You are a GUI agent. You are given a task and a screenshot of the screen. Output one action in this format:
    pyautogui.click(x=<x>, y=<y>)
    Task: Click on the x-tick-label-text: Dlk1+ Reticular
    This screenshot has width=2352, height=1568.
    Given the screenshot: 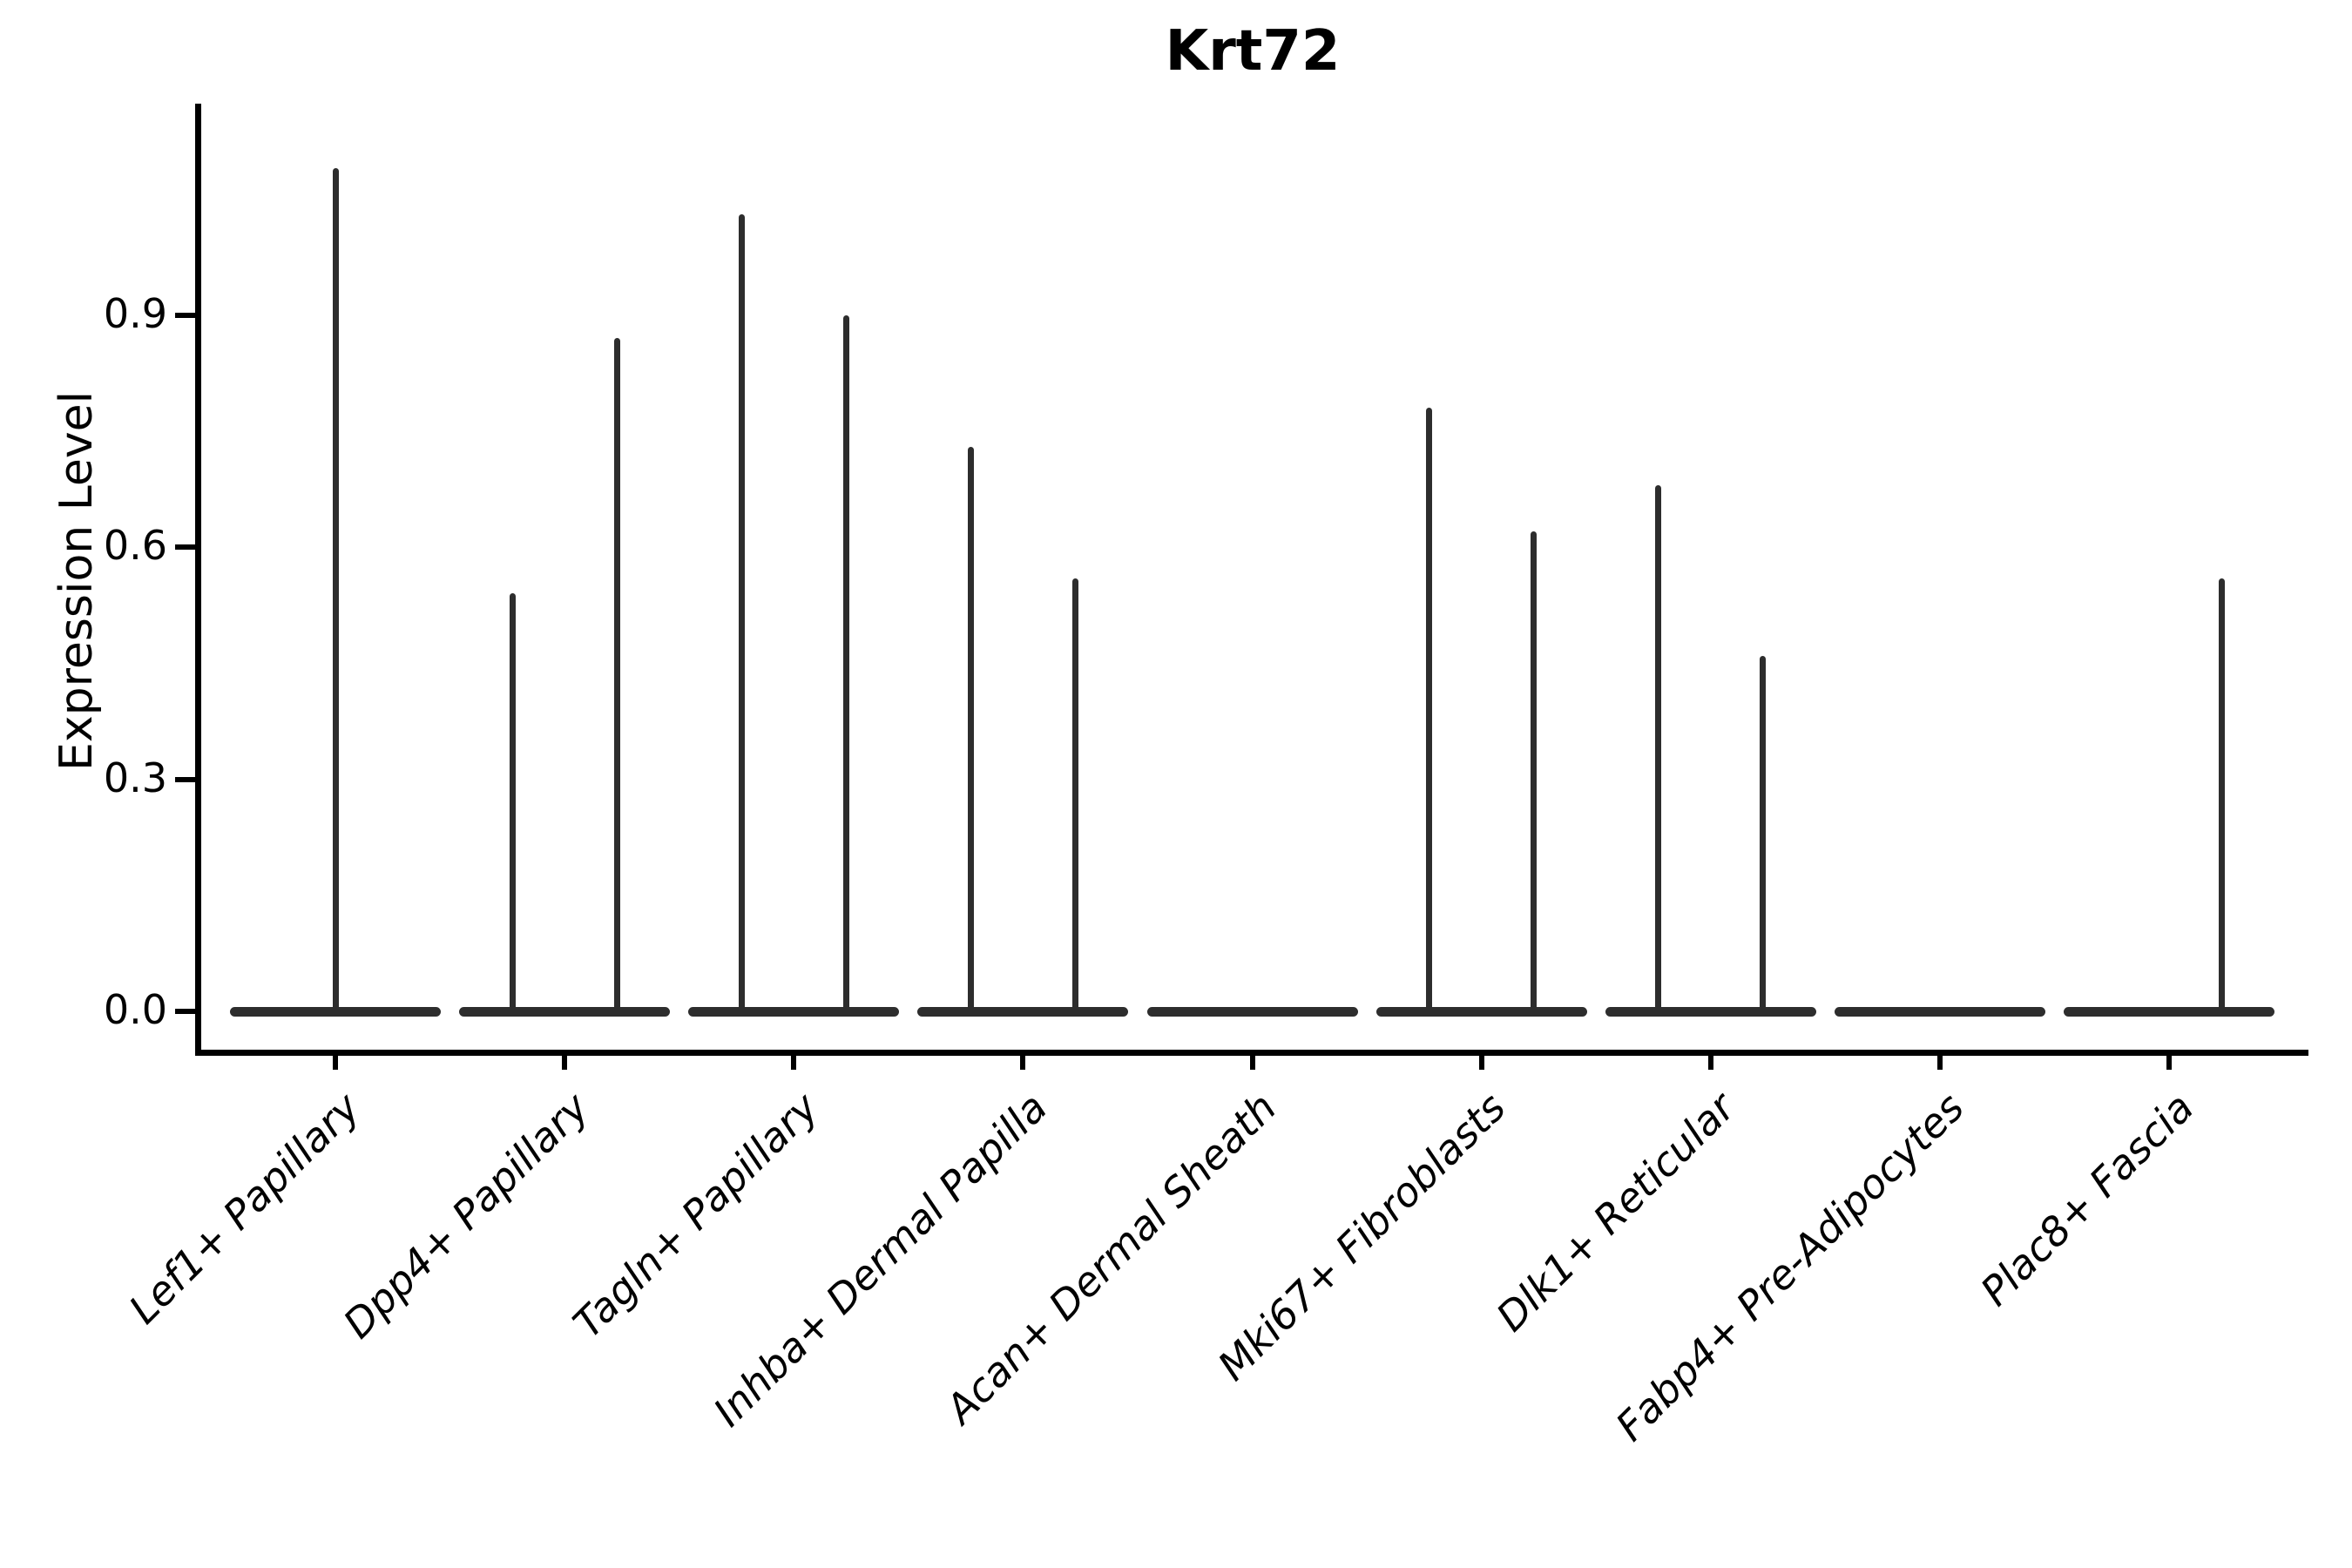 What is the action you would take?
    pyautogui.click(x=1615, y=1212)
    